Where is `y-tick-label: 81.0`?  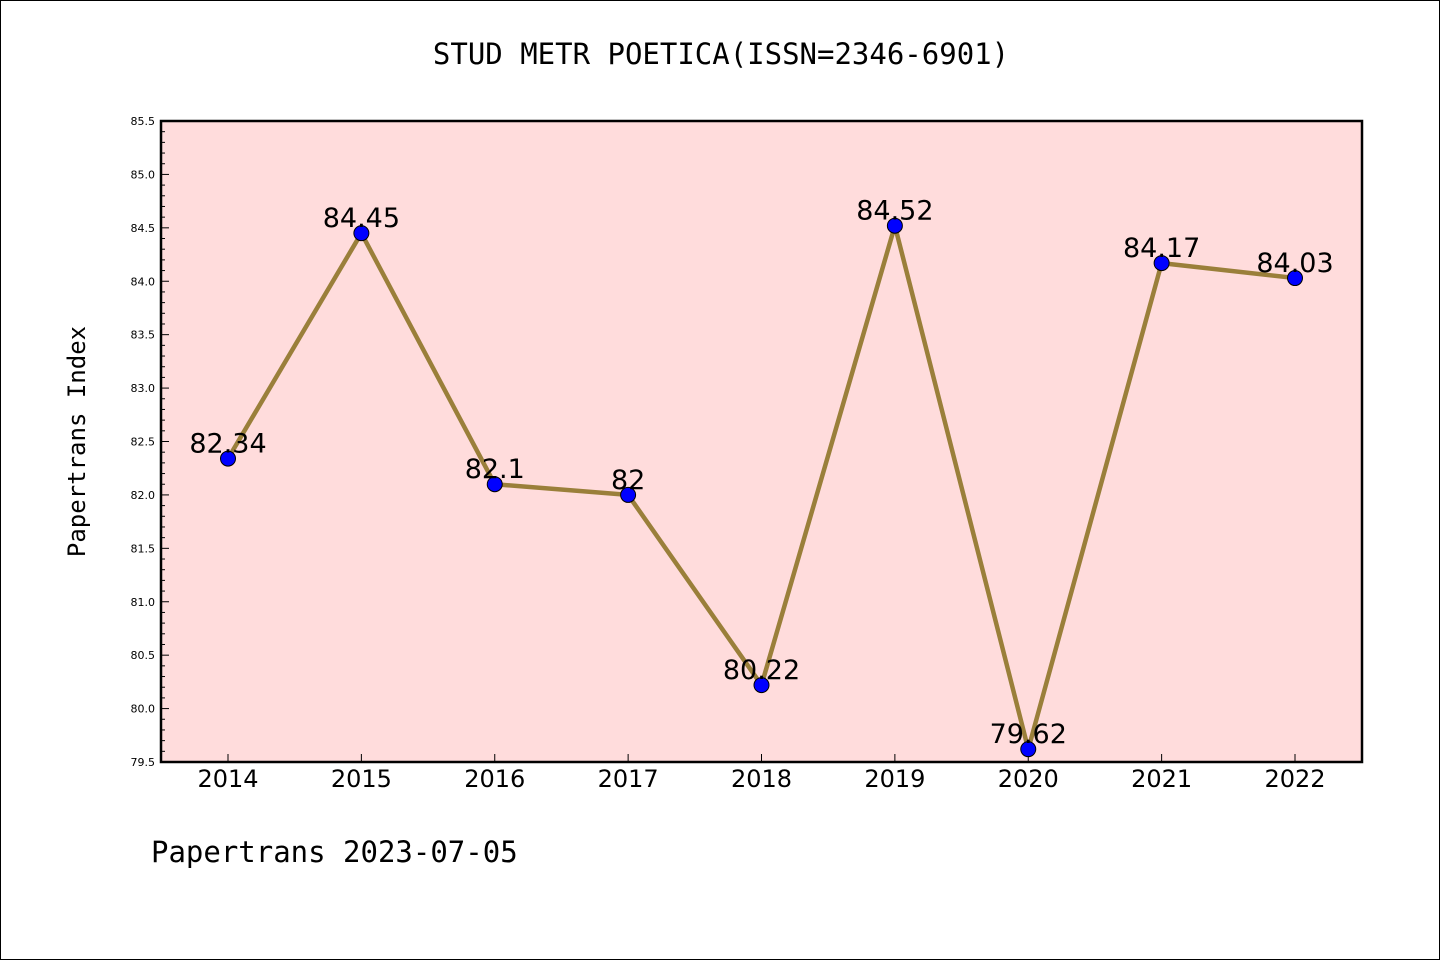 y-tick-label: 81.0 is located at coordinates (143, 602).